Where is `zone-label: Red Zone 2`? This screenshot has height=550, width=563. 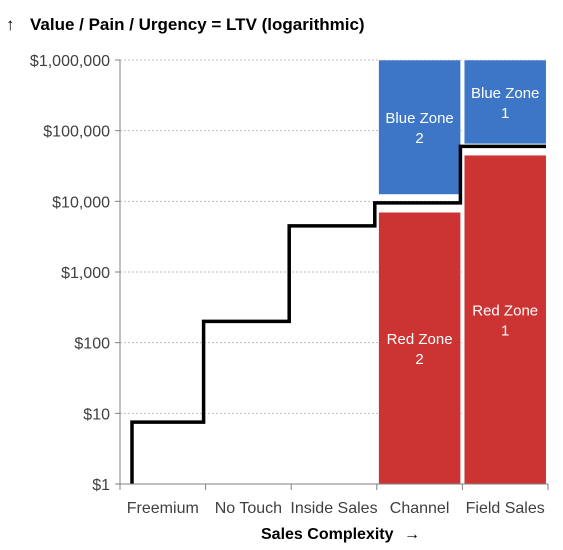 zone-label: Red Zone 2 is located at coordinates (420, 349).